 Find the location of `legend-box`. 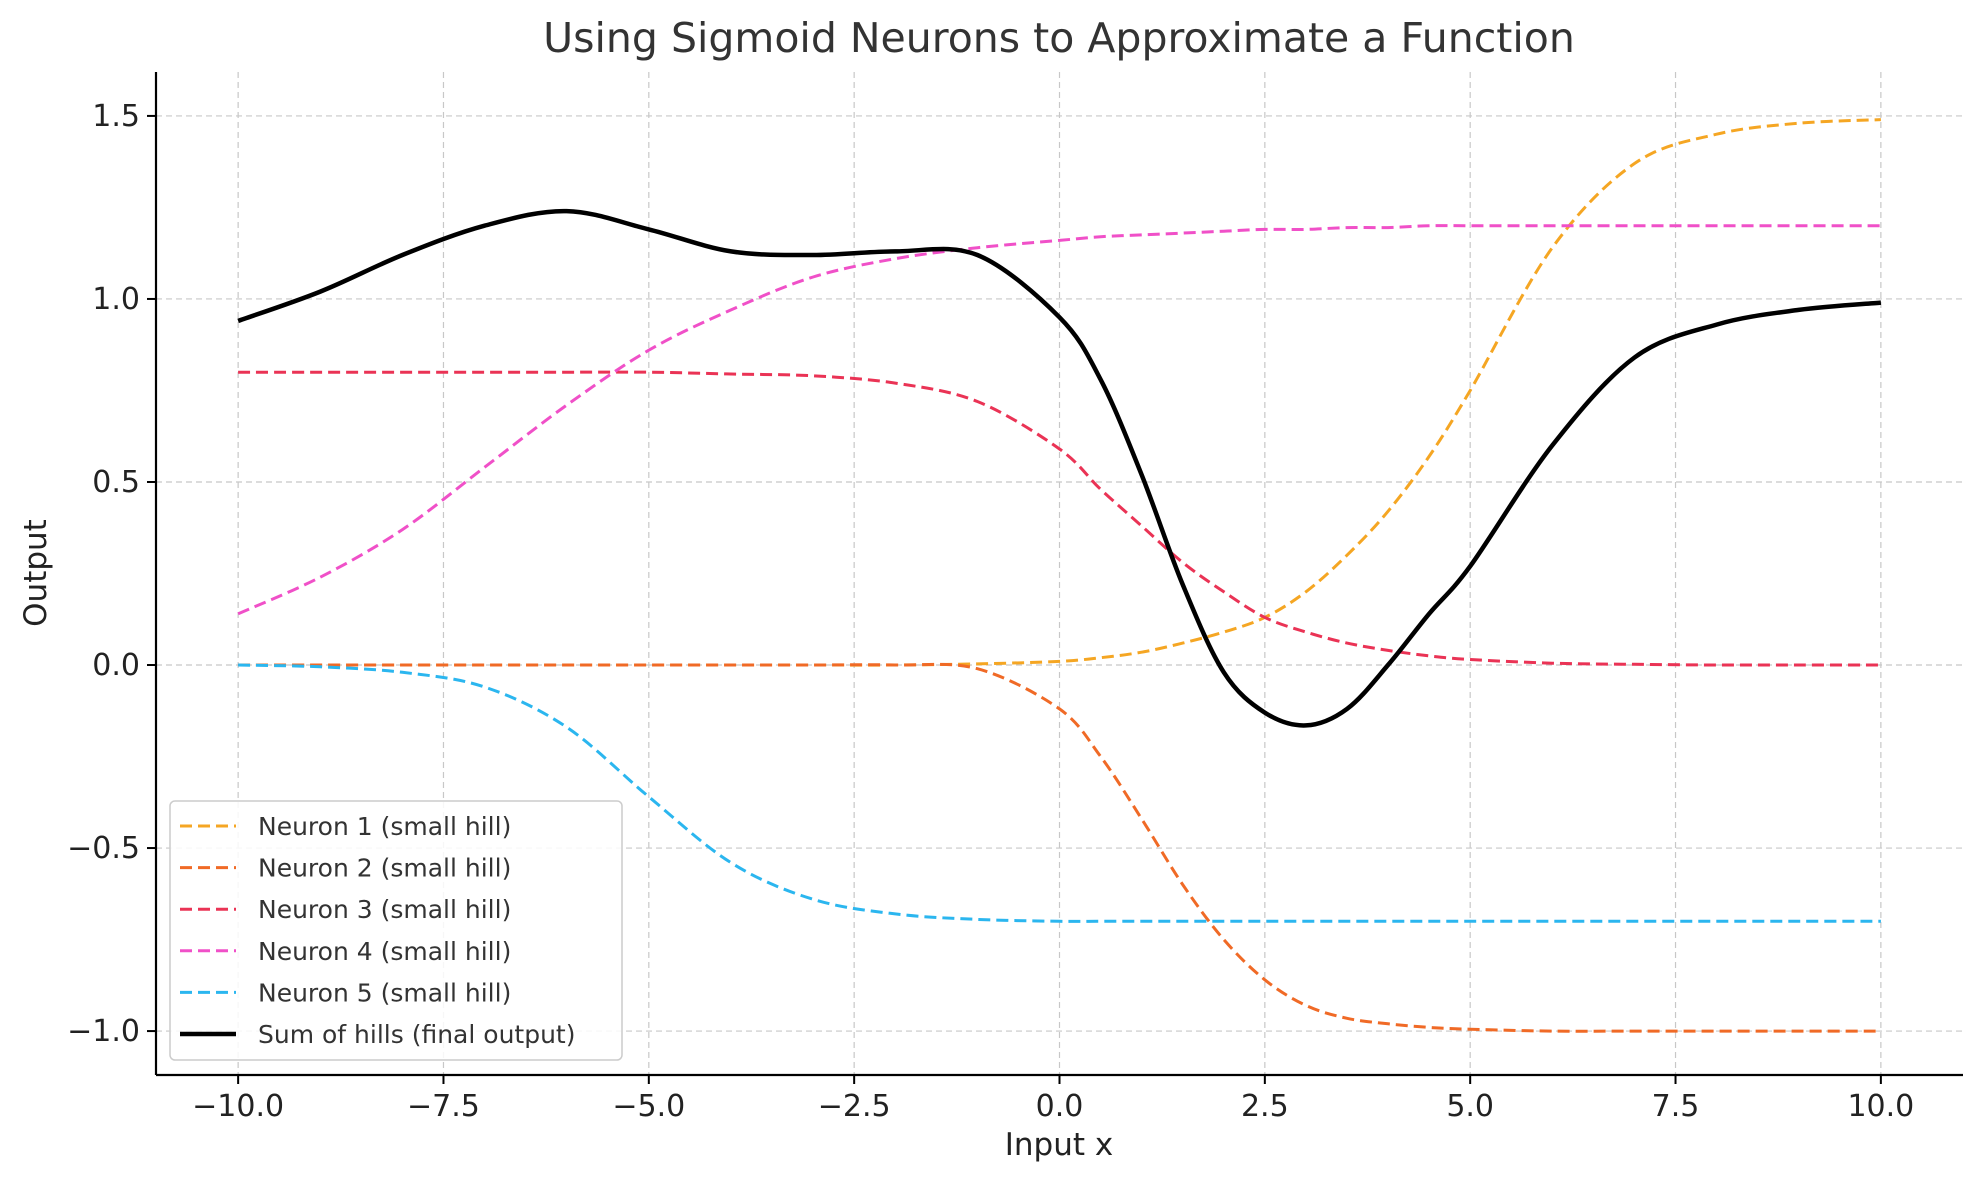

legend-box is located at coordinates (396, 930).